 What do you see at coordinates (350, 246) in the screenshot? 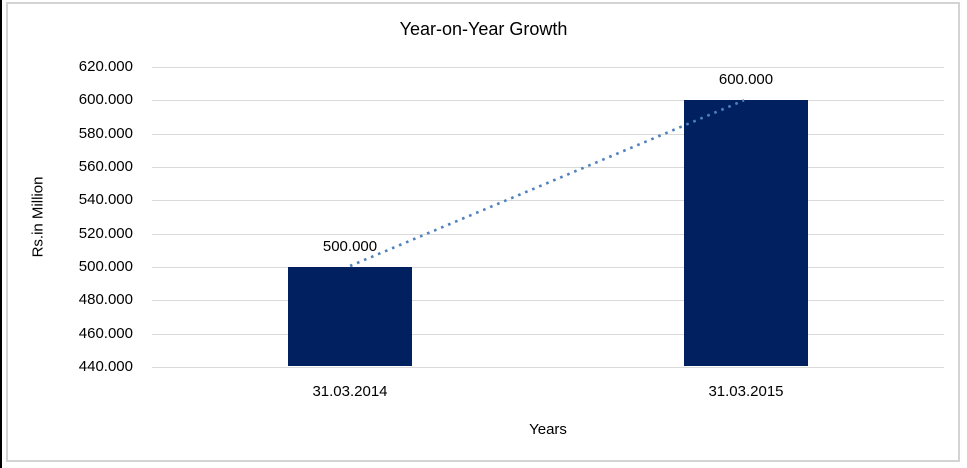
I see `bar-value-label: 500.000` at bounding box center [350, 246].